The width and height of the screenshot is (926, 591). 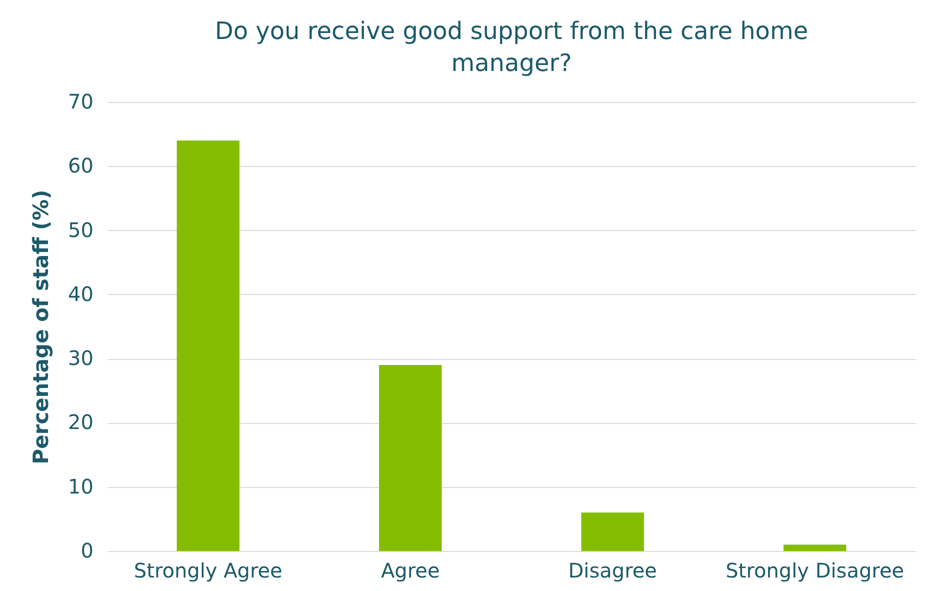 I want to click on x-tick-label: Strongly Agree, so click(x=208, y=570).